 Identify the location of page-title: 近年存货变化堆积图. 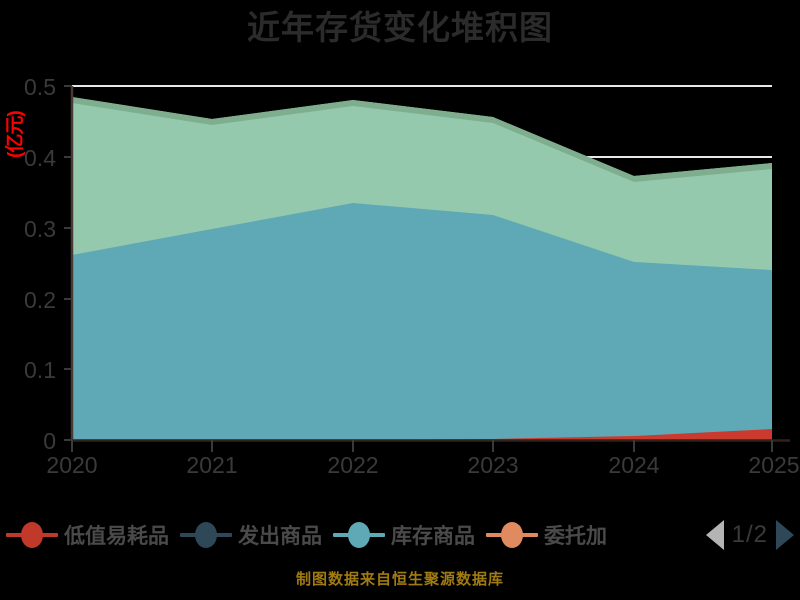
(400, 27).